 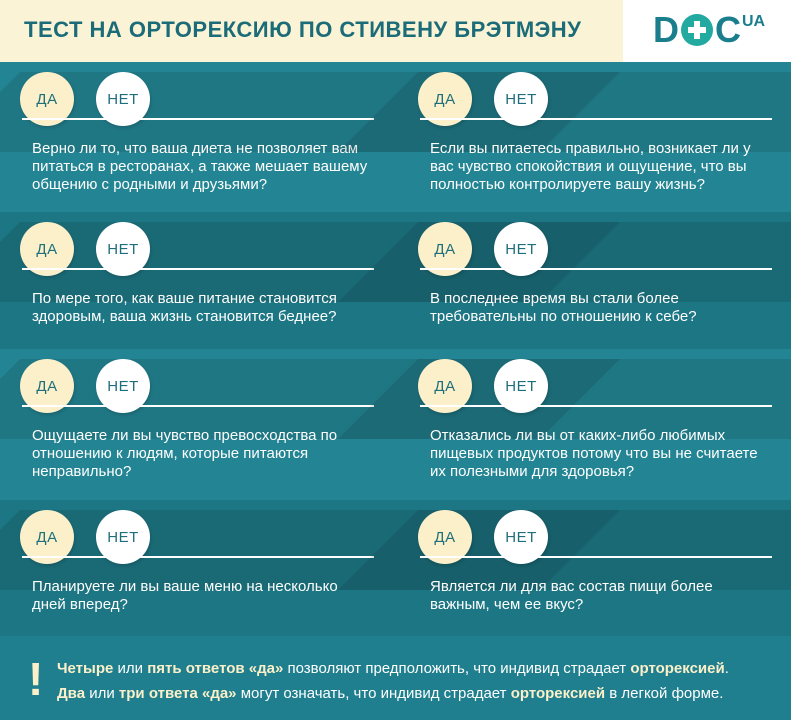 What do you see at coordinates (36, 679) in the screenshot?
I see `exclamation-icon: !` at bounding box center [36, 679].